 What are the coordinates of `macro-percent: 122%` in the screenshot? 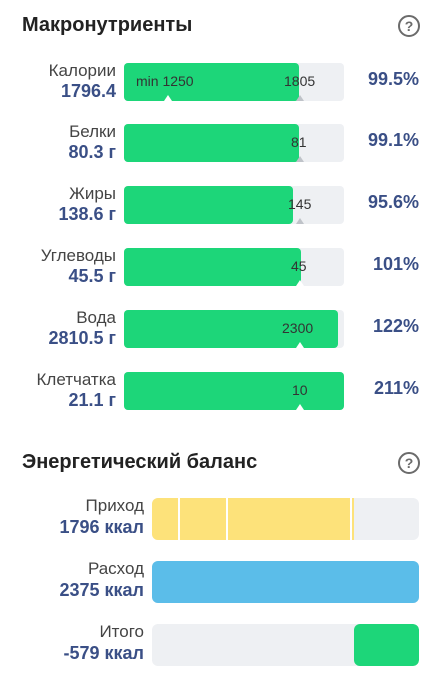 It's located at (395, 326).